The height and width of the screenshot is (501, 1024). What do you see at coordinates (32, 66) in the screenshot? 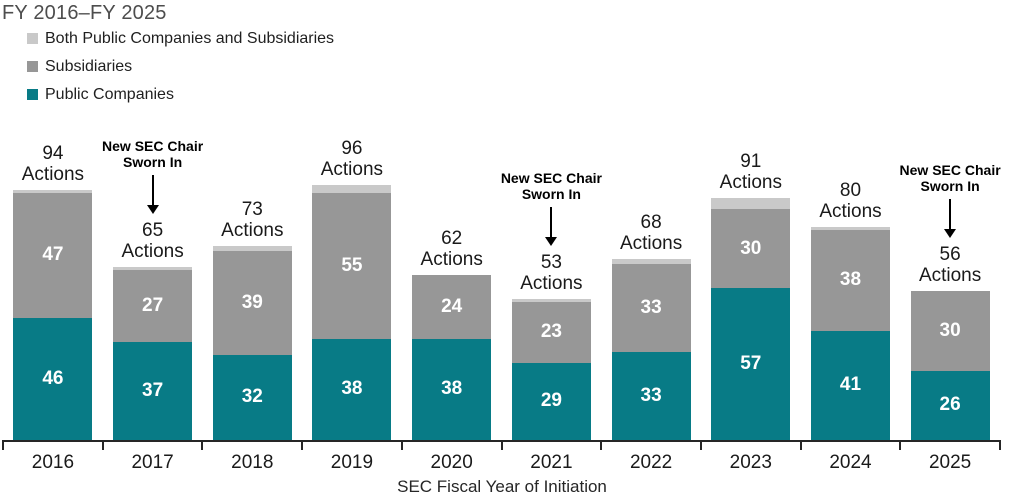
I see `legend-swatch-subsidiaries-icon` at bounding box center [32, 66].